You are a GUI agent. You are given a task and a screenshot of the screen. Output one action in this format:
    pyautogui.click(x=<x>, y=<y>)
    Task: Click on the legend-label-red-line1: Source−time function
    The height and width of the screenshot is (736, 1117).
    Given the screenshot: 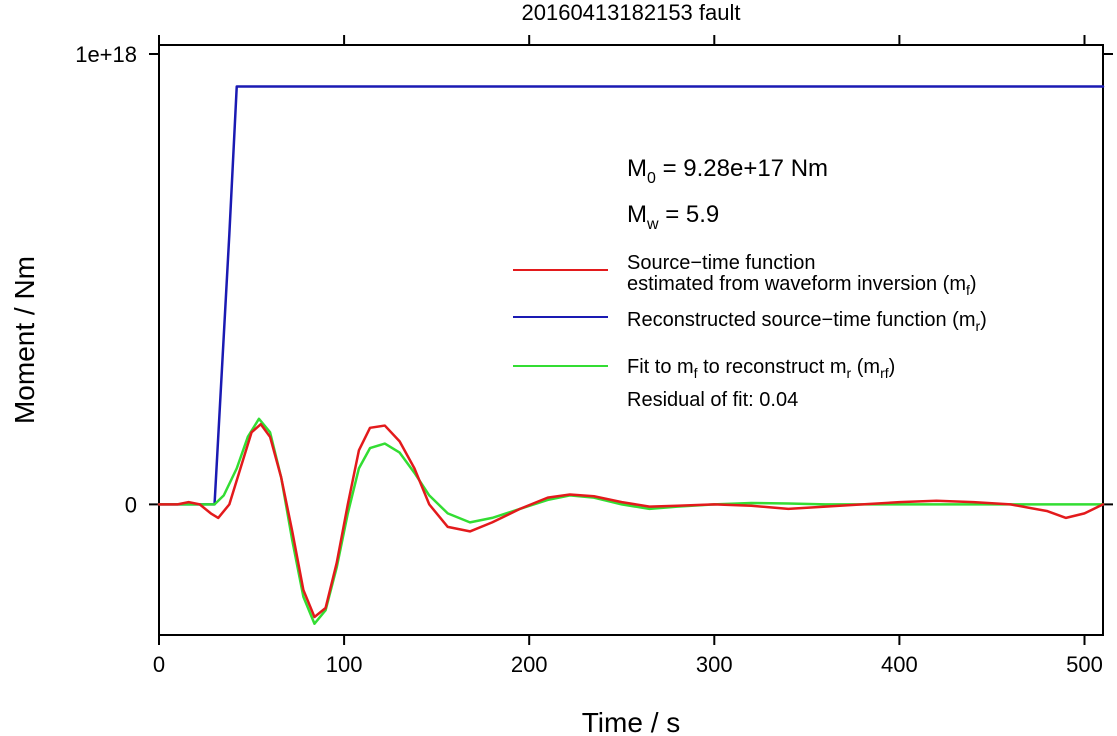 What is the action you would take?
    pyautogui.click(x=721, y=263)
    